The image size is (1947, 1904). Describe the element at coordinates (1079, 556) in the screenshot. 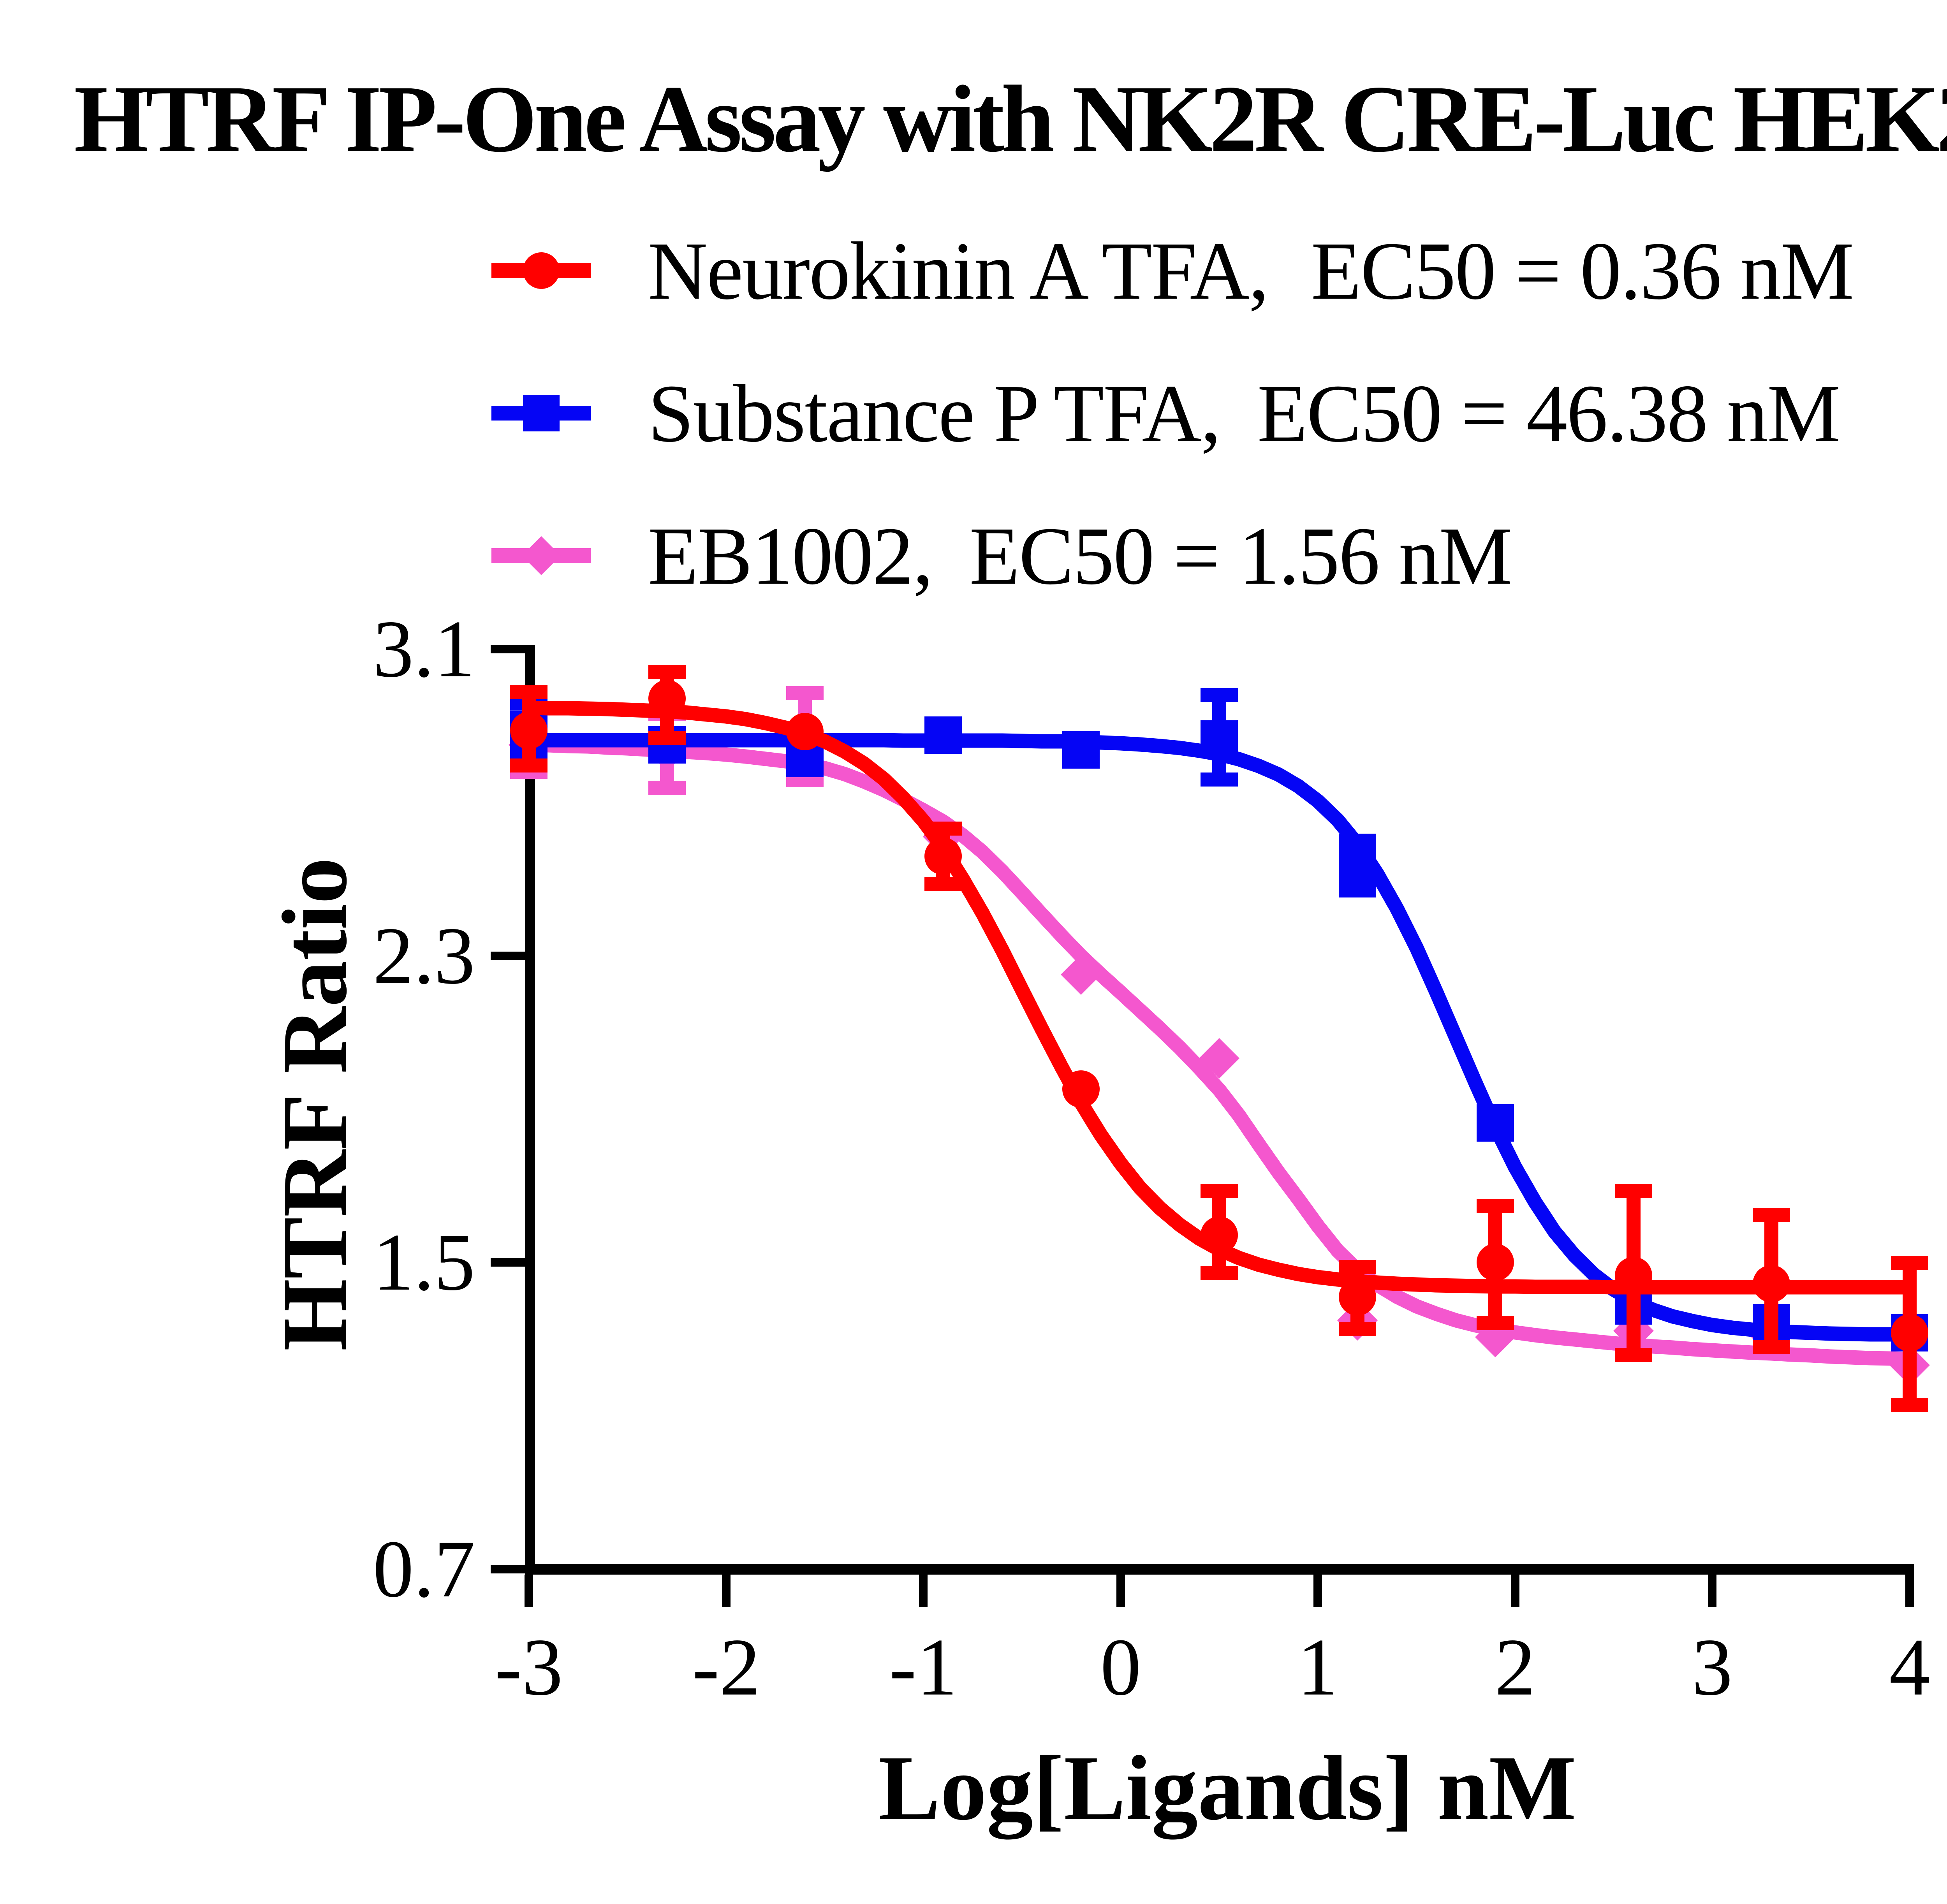

I see `svg-text:EB1002,EC50 = 1.56 nM: EB1002, EC50 = 1.56 nM` at that location.